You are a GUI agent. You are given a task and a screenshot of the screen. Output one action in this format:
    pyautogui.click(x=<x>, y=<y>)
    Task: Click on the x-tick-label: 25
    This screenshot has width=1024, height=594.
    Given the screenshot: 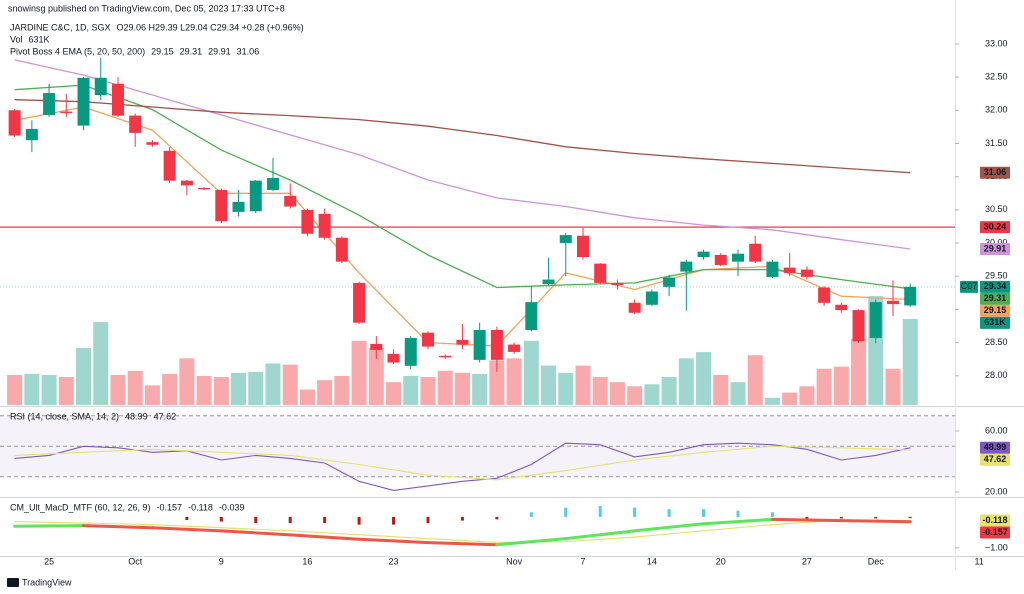 What is the action you would take?
    pyautogui.click(x=49, y=561)
    